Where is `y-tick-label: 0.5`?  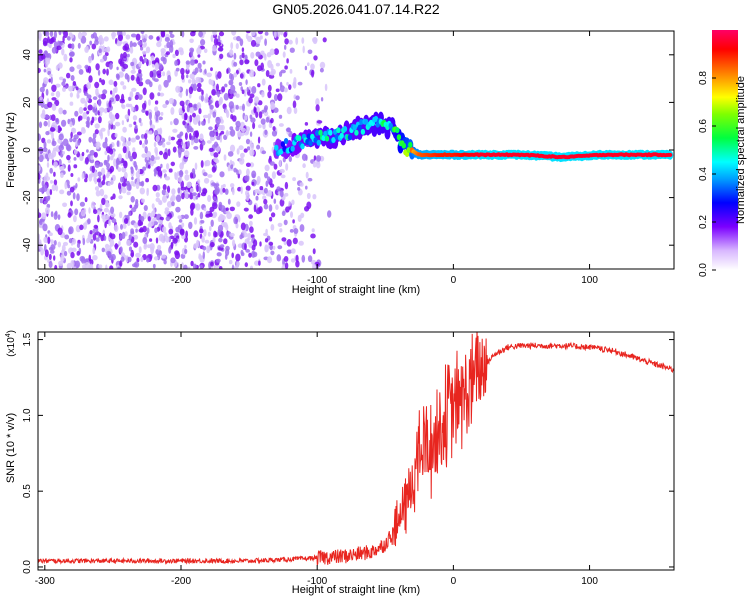 y-tick-label: 0.5 is located at coordinates (27, 491).